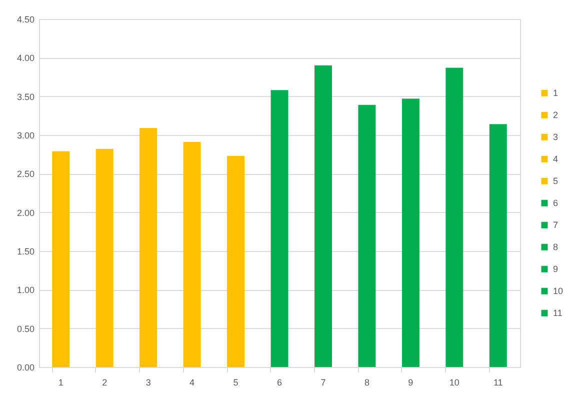 The width and height of the screenshot is (578, 402). What do you see at coordinates (25, 213) in the screenshot?
I see `y-tick-label: 2.00` at bounding box center [25, 213].